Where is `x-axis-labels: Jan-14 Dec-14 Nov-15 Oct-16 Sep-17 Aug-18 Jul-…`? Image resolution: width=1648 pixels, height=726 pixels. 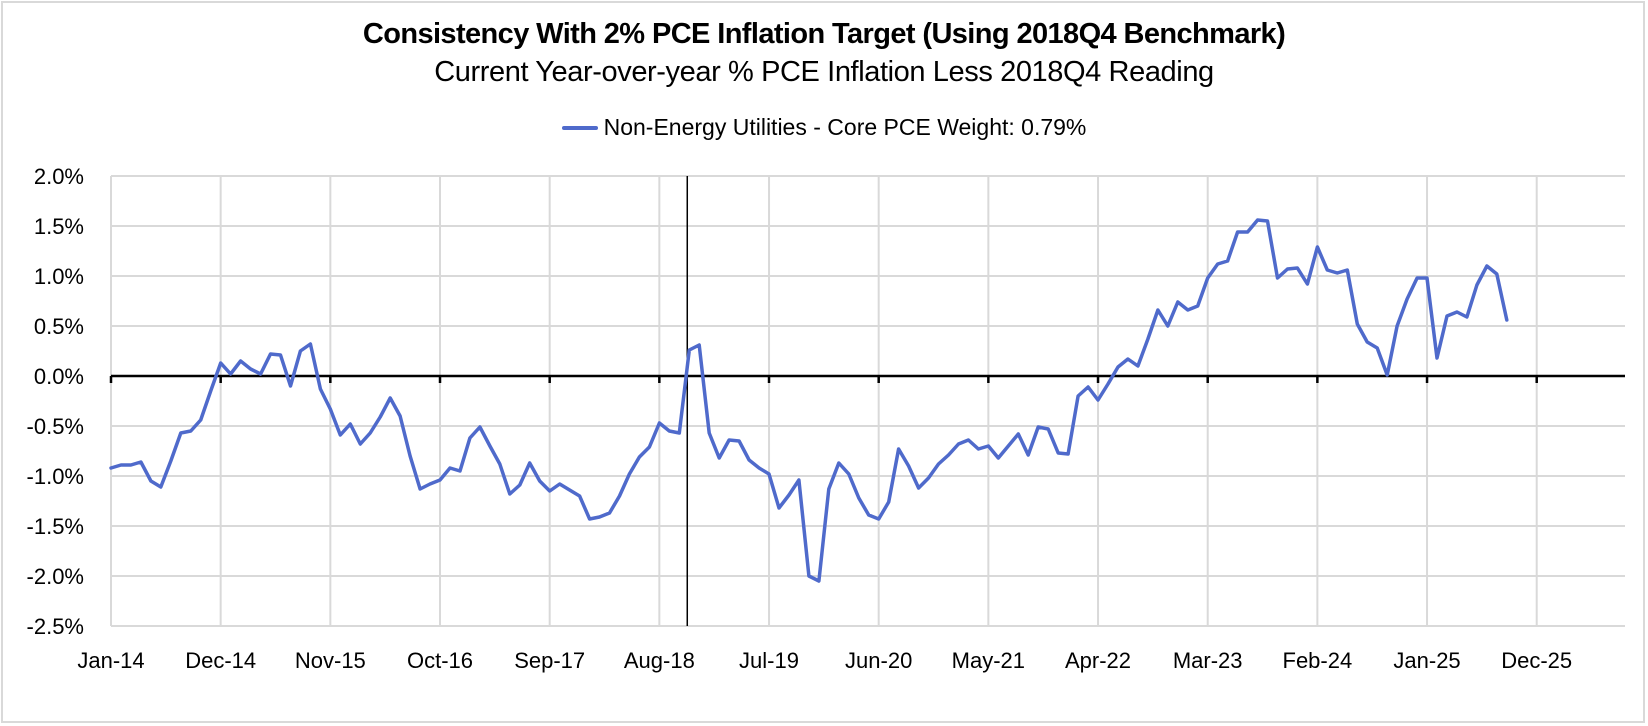
x-axis-labels: Jan-14 Dec-14 Nov-15 Oct-16 Sep-17 Aug-18 Jul-… is located at coordinates (824, 660).